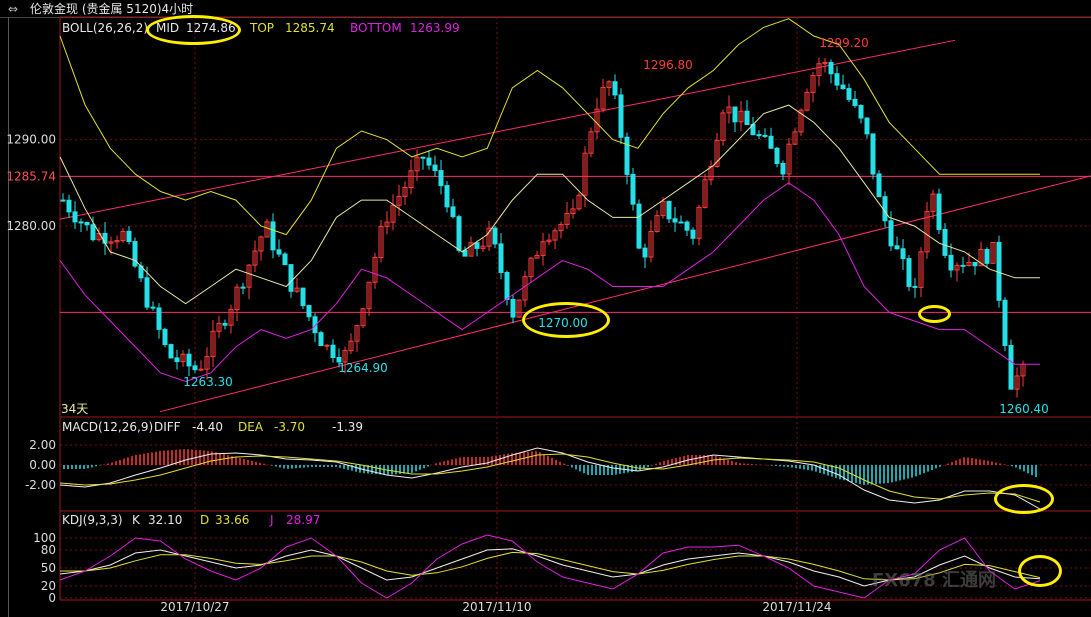 This screenshot has width=1091, height=617. What do you see at coordinates (376, 28) in the screenshot?
I see `boll-bottom-label: BOTTOM` at bounding box center [376, 28].